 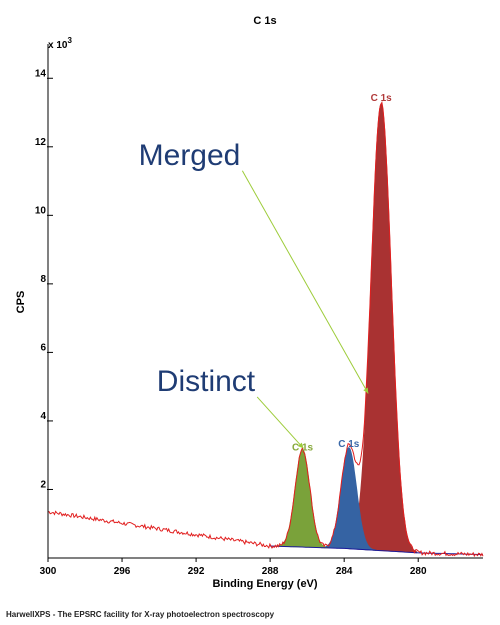 What do you see at coordinates (206, 381) in the screenshot?
I see `annotation-text-1: Distinct` at bounding box center [206, 381].